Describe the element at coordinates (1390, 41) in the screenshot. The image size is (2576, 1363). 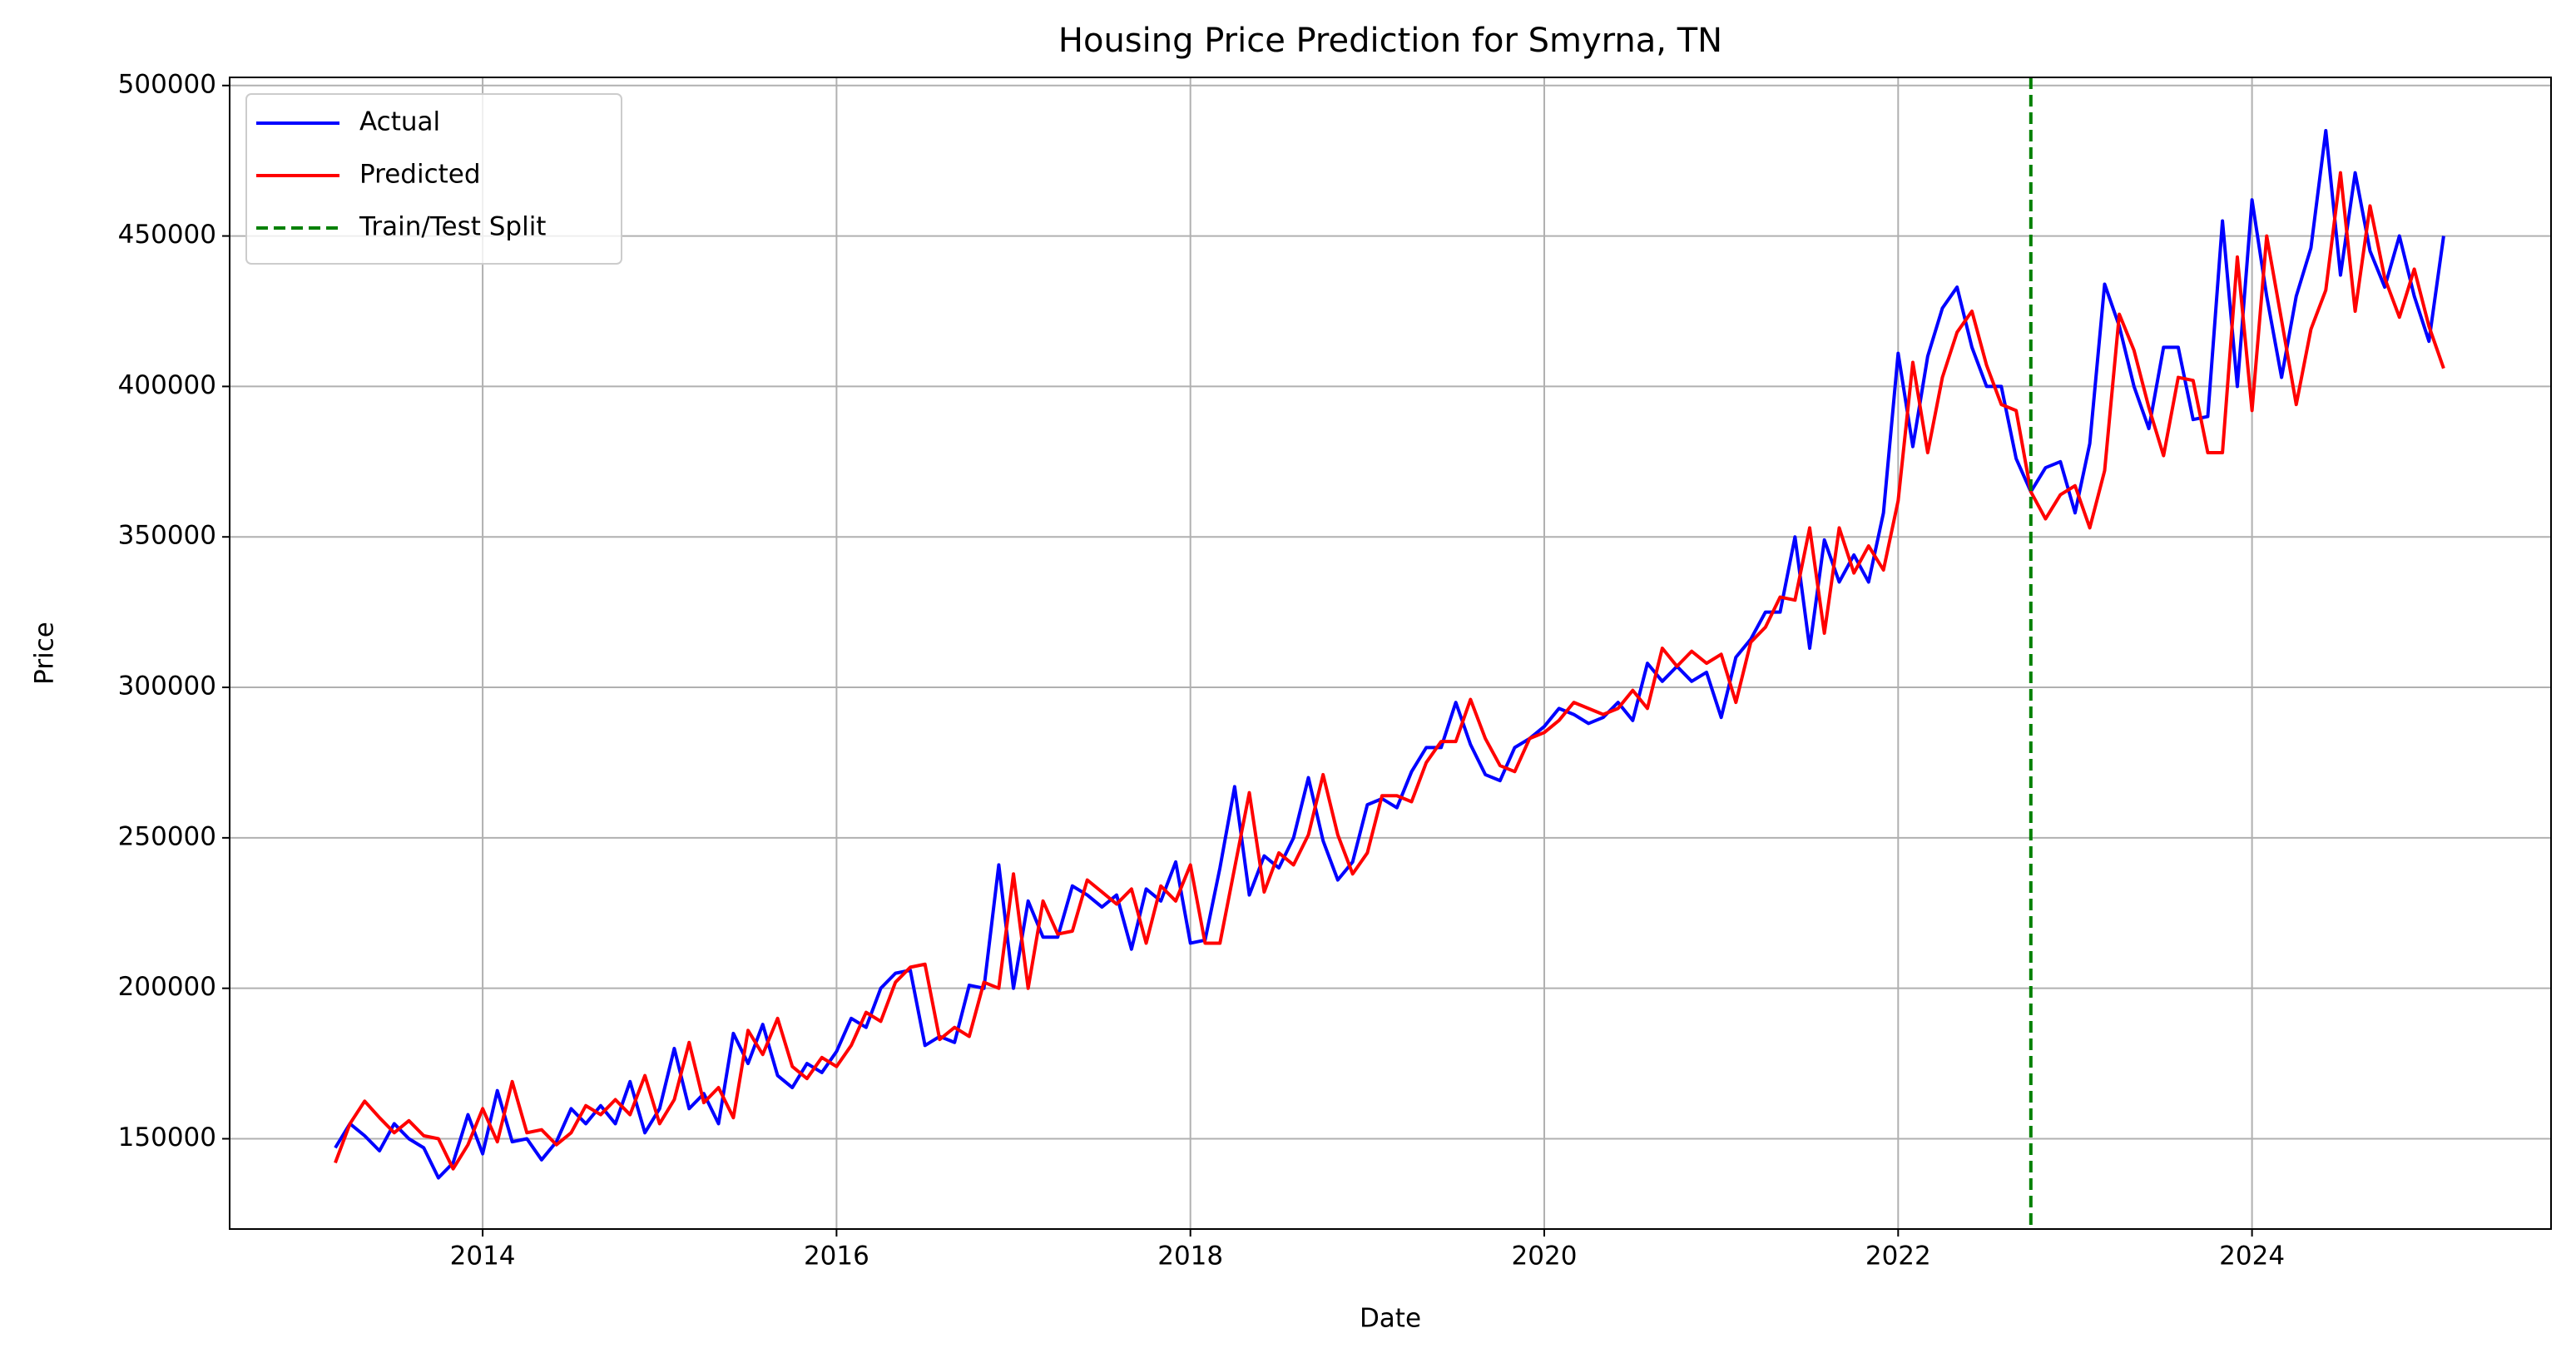
I see `chart-title: Housing Price Prediction for Smyrna, TN` at that location.